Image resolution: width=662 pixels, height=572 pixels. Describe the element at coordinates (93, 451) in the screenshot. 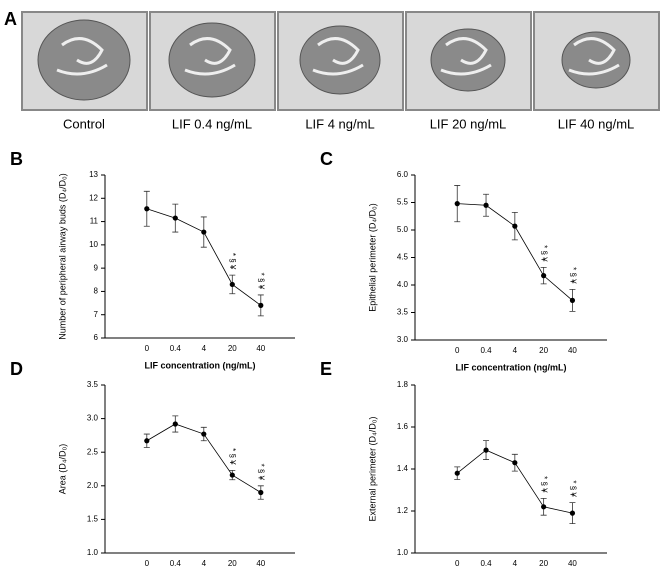

I see `y-tick-label: 2.5` at that location.